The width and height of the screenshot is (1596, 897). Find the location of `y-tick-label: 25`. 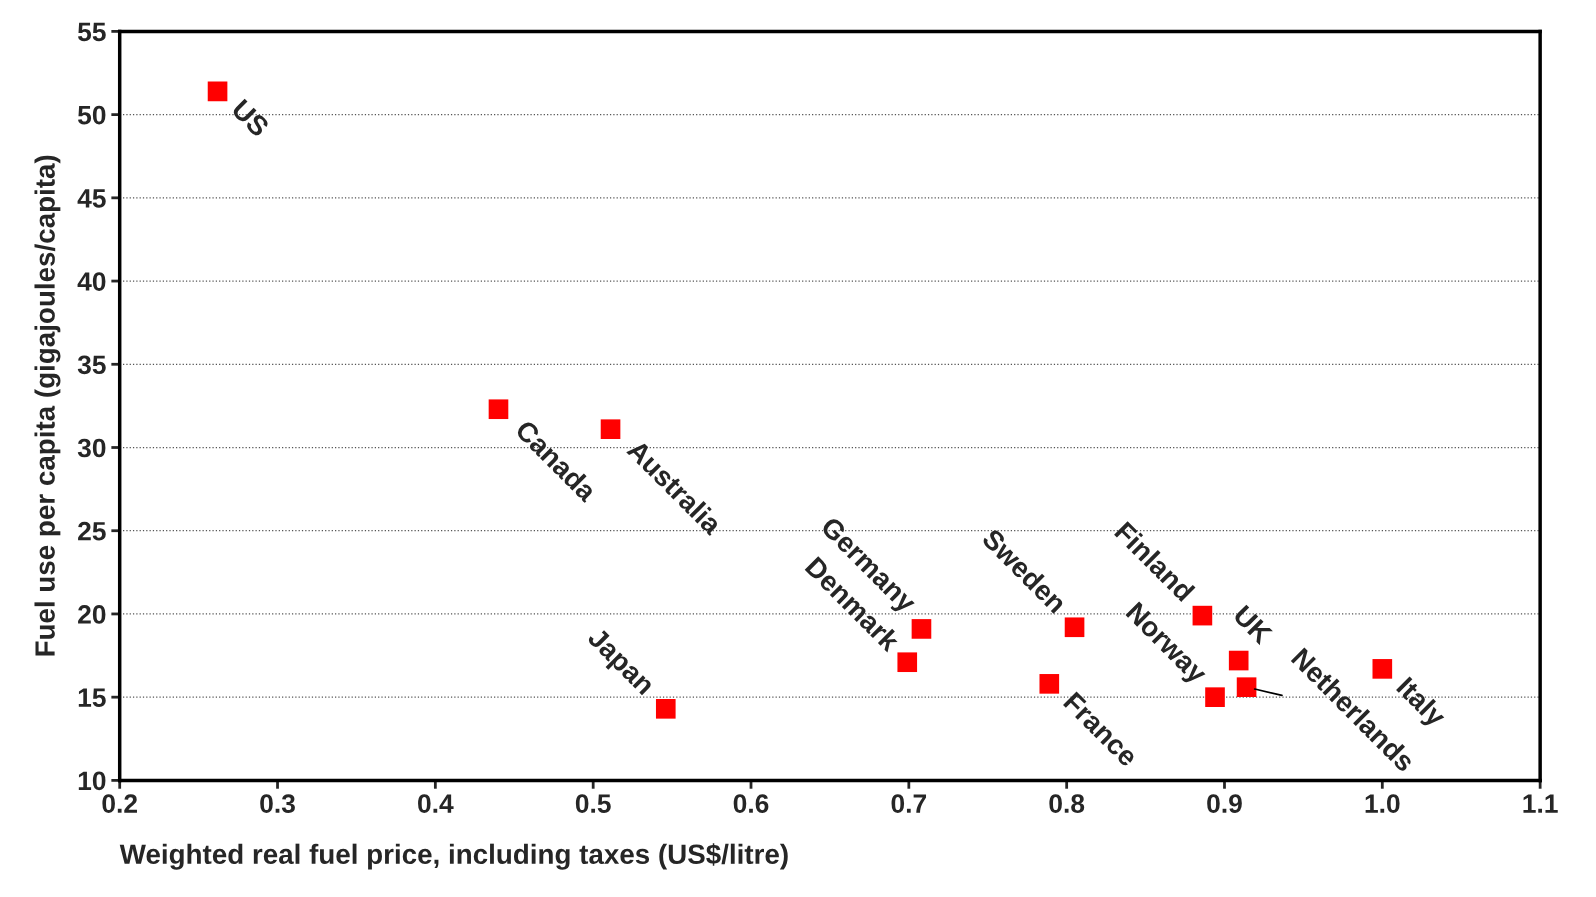

y-tick-label: 25 is located at coordinates (92, 531).